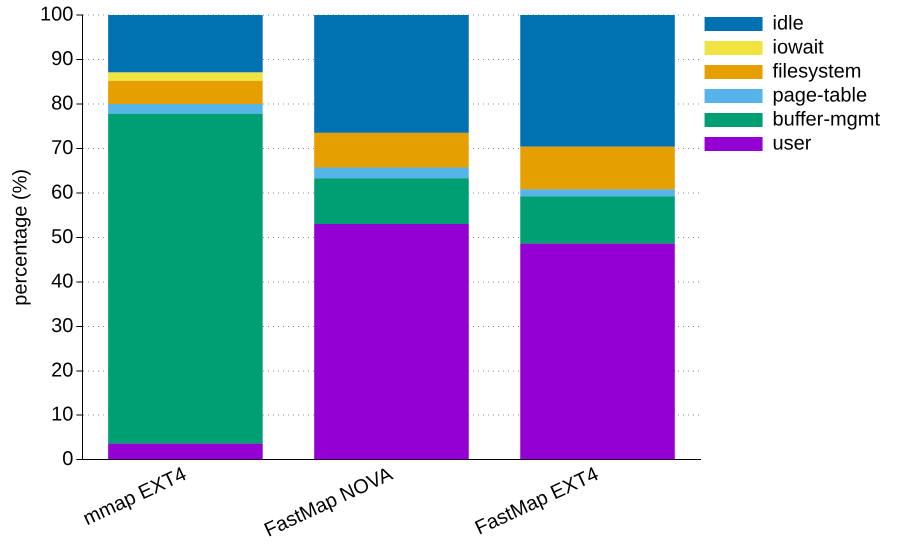  What do you see at coordinates (817, 71) in the screenshot?
I see `legend-label: filesystem` at bounding box center [817, 71].